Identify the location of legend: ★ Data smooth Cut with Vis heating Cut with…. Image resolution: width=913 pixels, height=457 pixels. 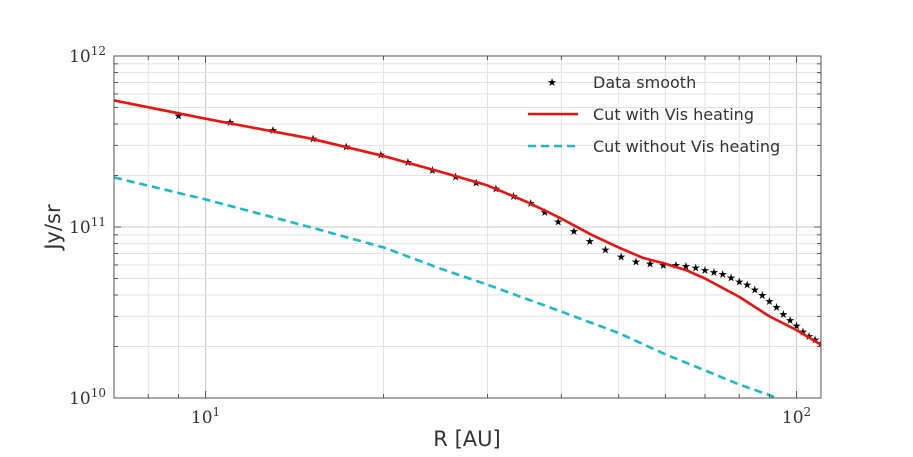
(654, 114).